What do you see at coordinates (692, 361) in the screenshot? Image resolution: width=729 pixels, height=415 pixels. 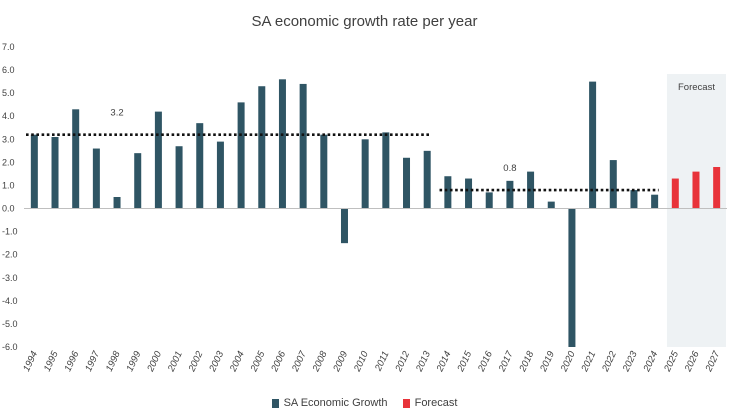 I see `x-tick-label-2026: 2026` at bounding box center [692, 361].